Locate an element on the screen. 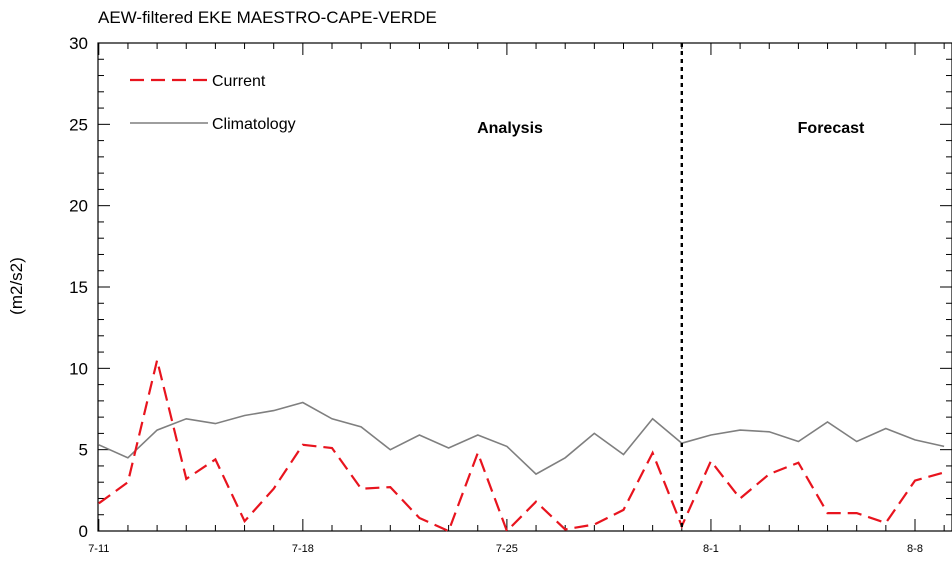 Image resolution: width=952 pixels, height=568 pixels. series-line-climatology is located at coordinates (521, 438).